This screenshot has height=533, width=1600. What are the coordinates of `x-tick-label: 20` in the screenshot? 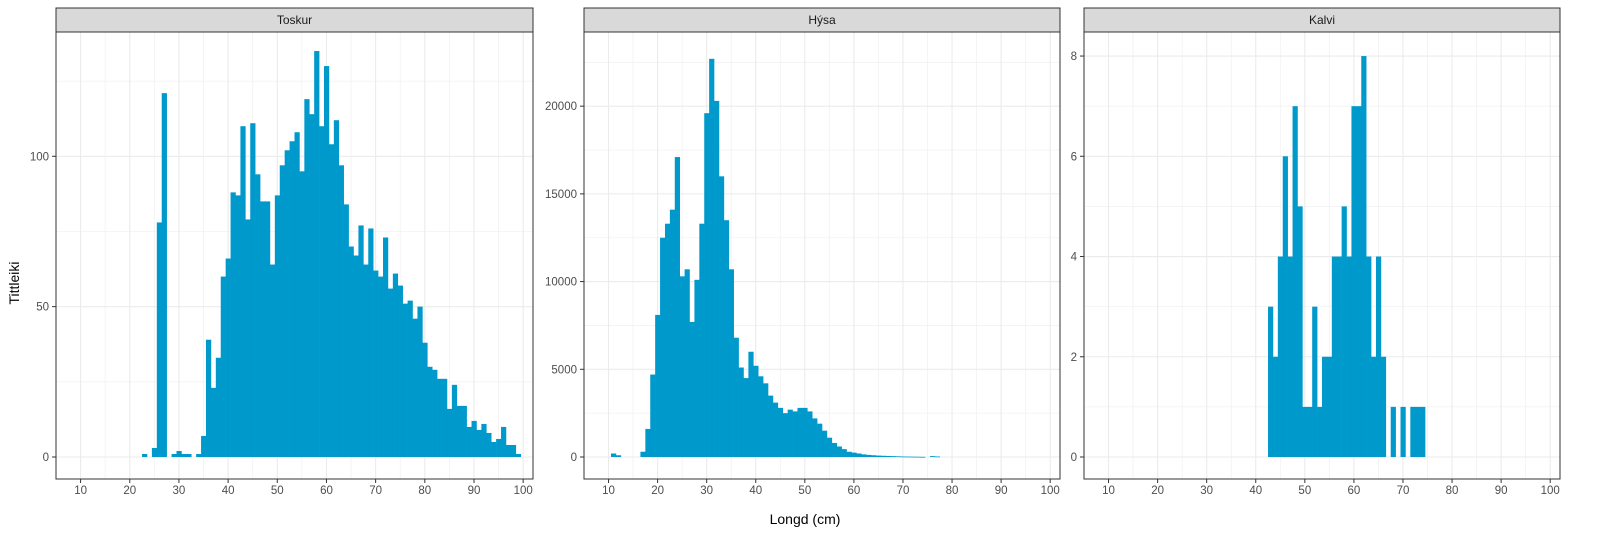 It's located at (1157, 491).